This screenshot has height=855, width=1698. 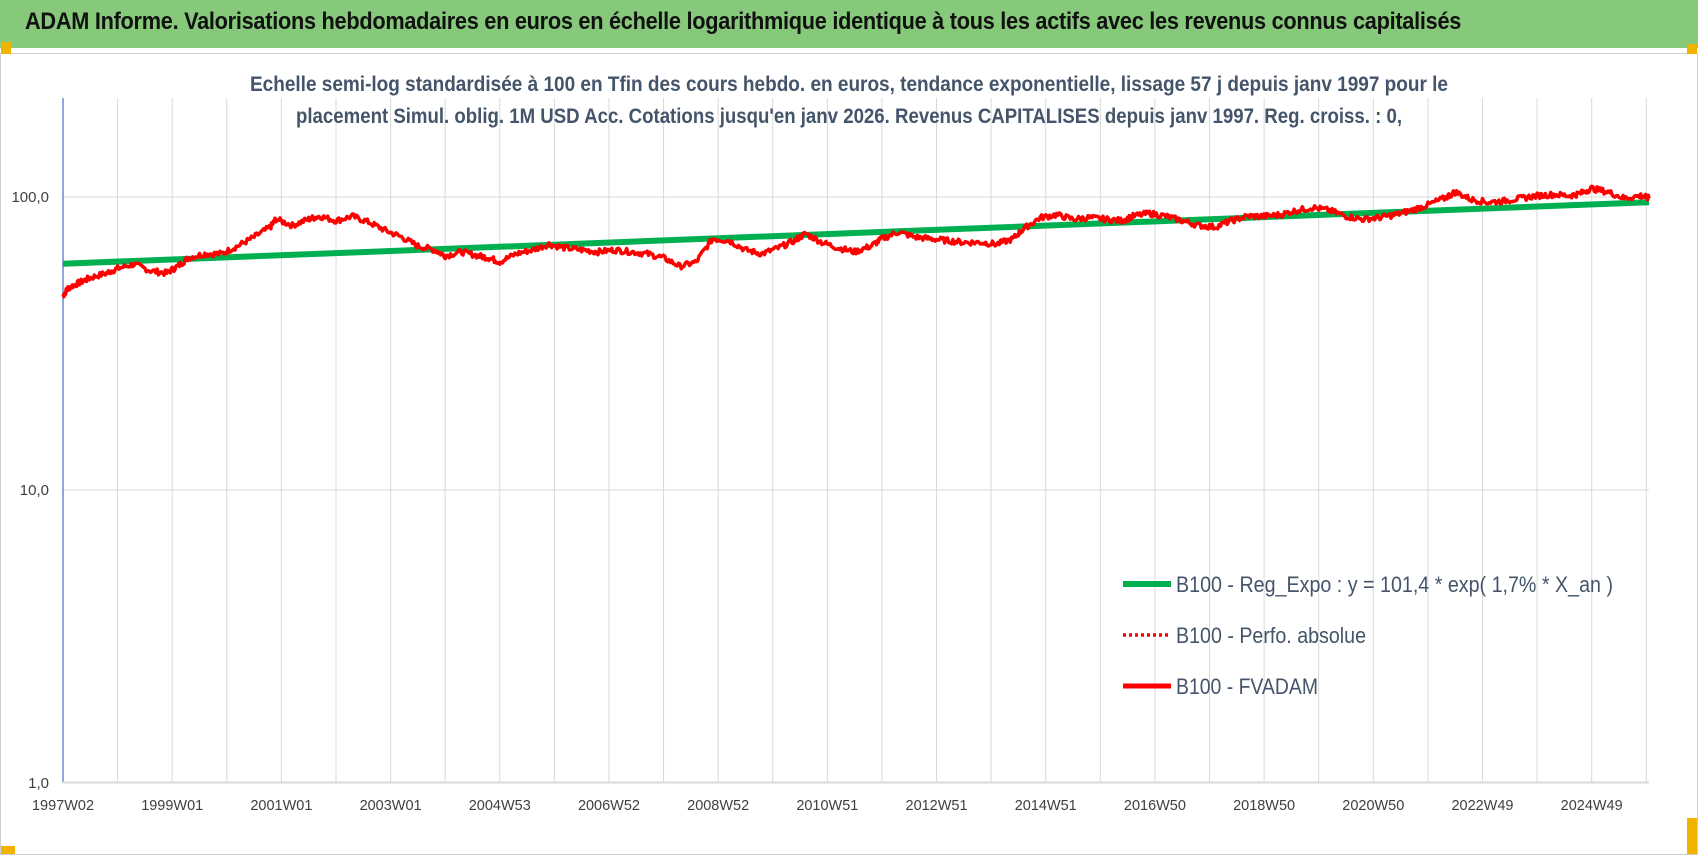 What do you see at coordinates (6, 48) in the screenshot?
I see `corner-mark-top-left` at bounding box center [6, 48].